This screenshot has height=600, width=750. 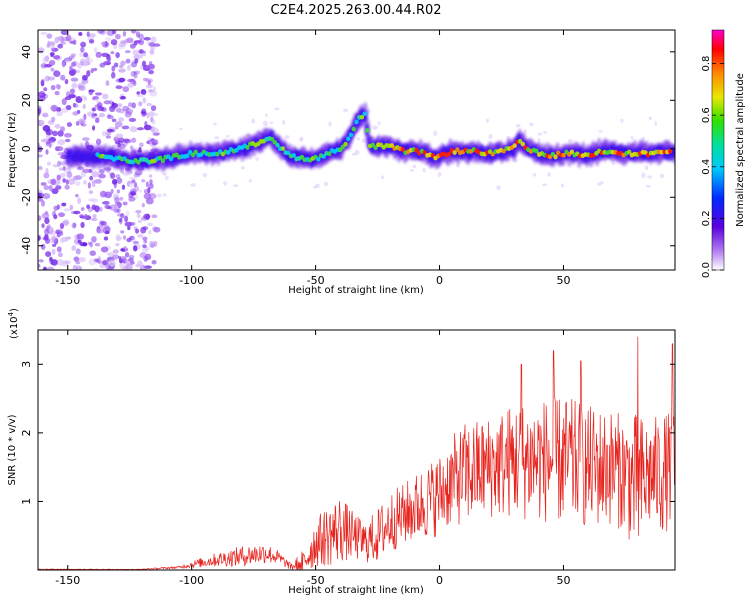 I want to click on spectrogram-x-axis-label: Height of straight line (km), so click(x=356, y=290).